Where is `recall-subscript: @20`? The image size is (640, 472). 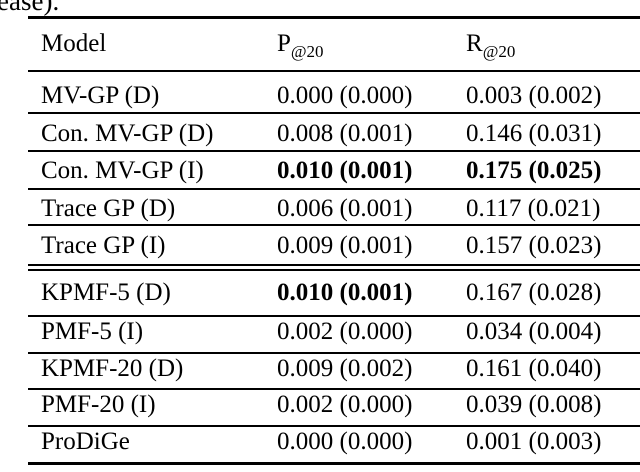
recall-subscript: @20 is located at coordinates (499, 51).